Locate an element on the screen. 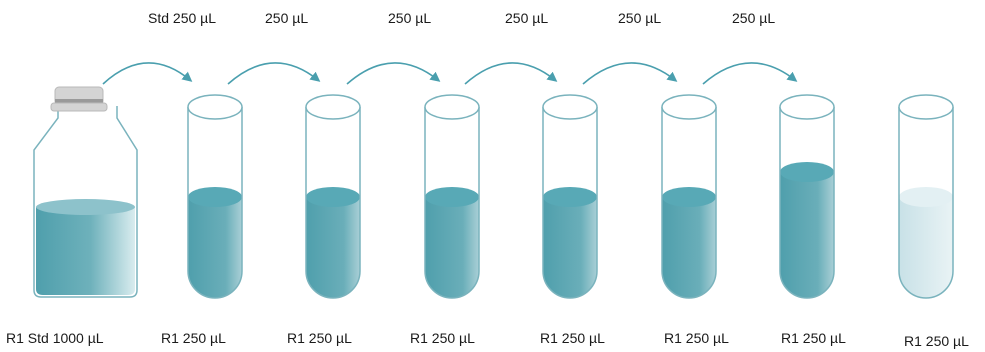  bottle-body is located at coordinates (85, 202).